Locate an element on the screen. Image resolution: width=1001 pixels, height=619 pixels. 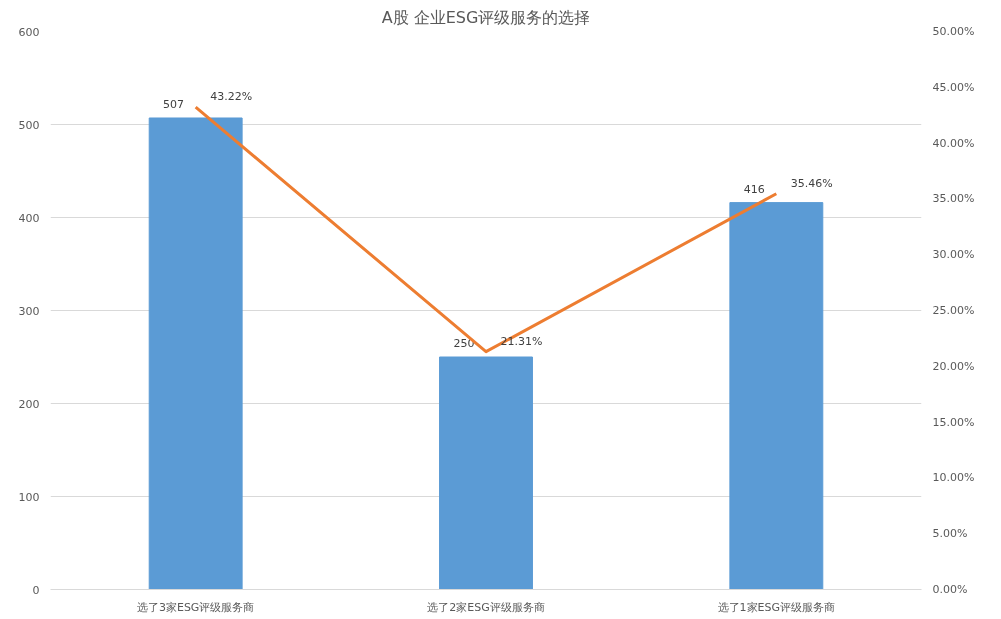
y-tick-label: 500 is located at coordinates (29, 125).